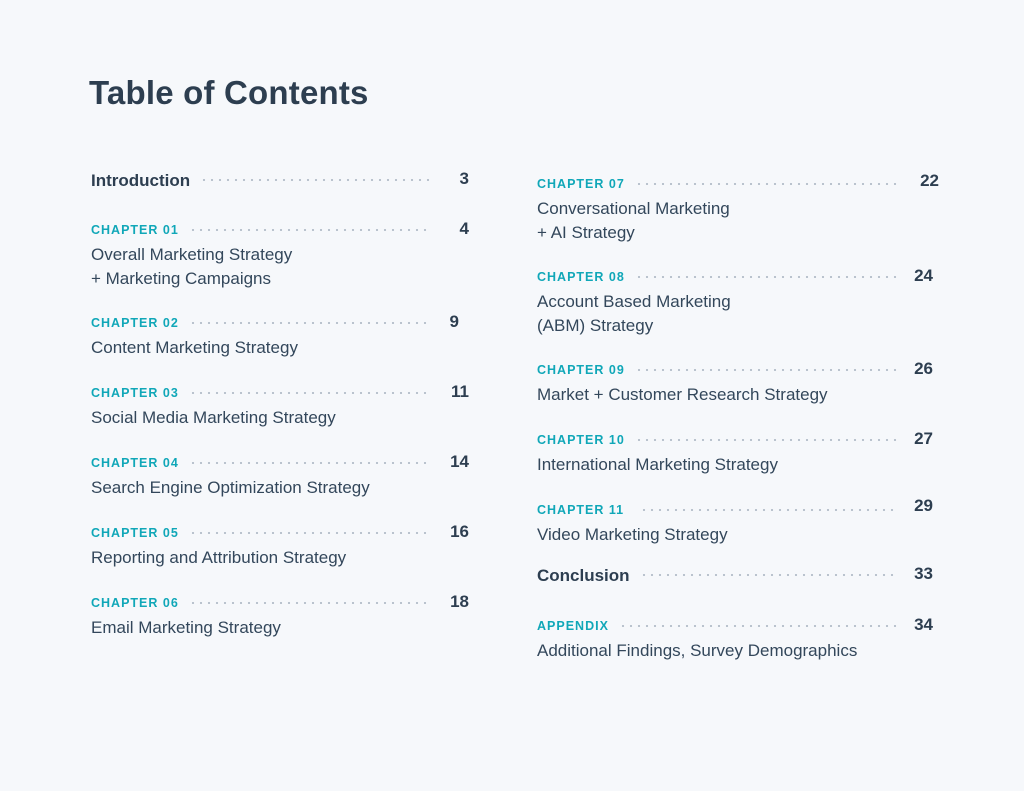 The image size is (1024, 791). Describe the element at coordinates (923, 275) in the screenshot. I see `toc-page-number: 24` at that location.